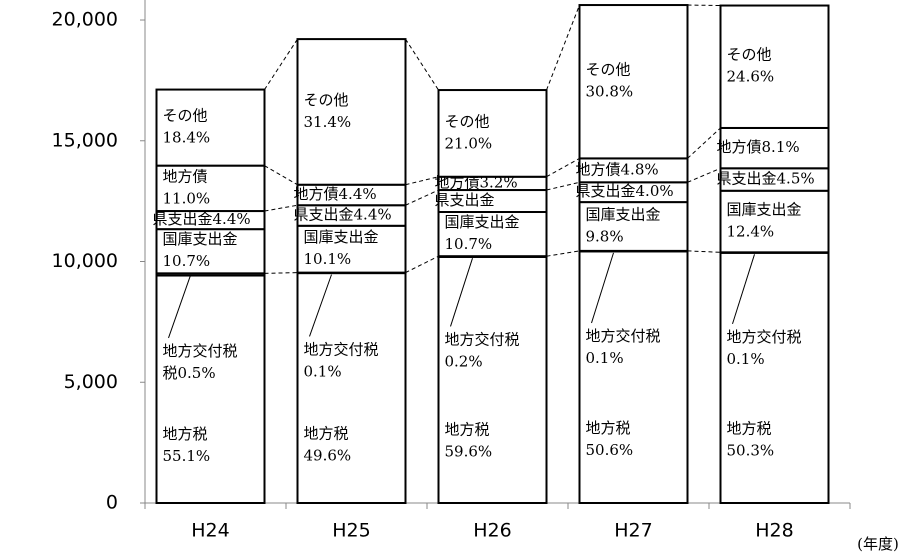 This screenshot has height=560, width=908. Describe the element at coordinates (751, 232) in the screenshot. I see `segment-label: 12.4%` at that location.